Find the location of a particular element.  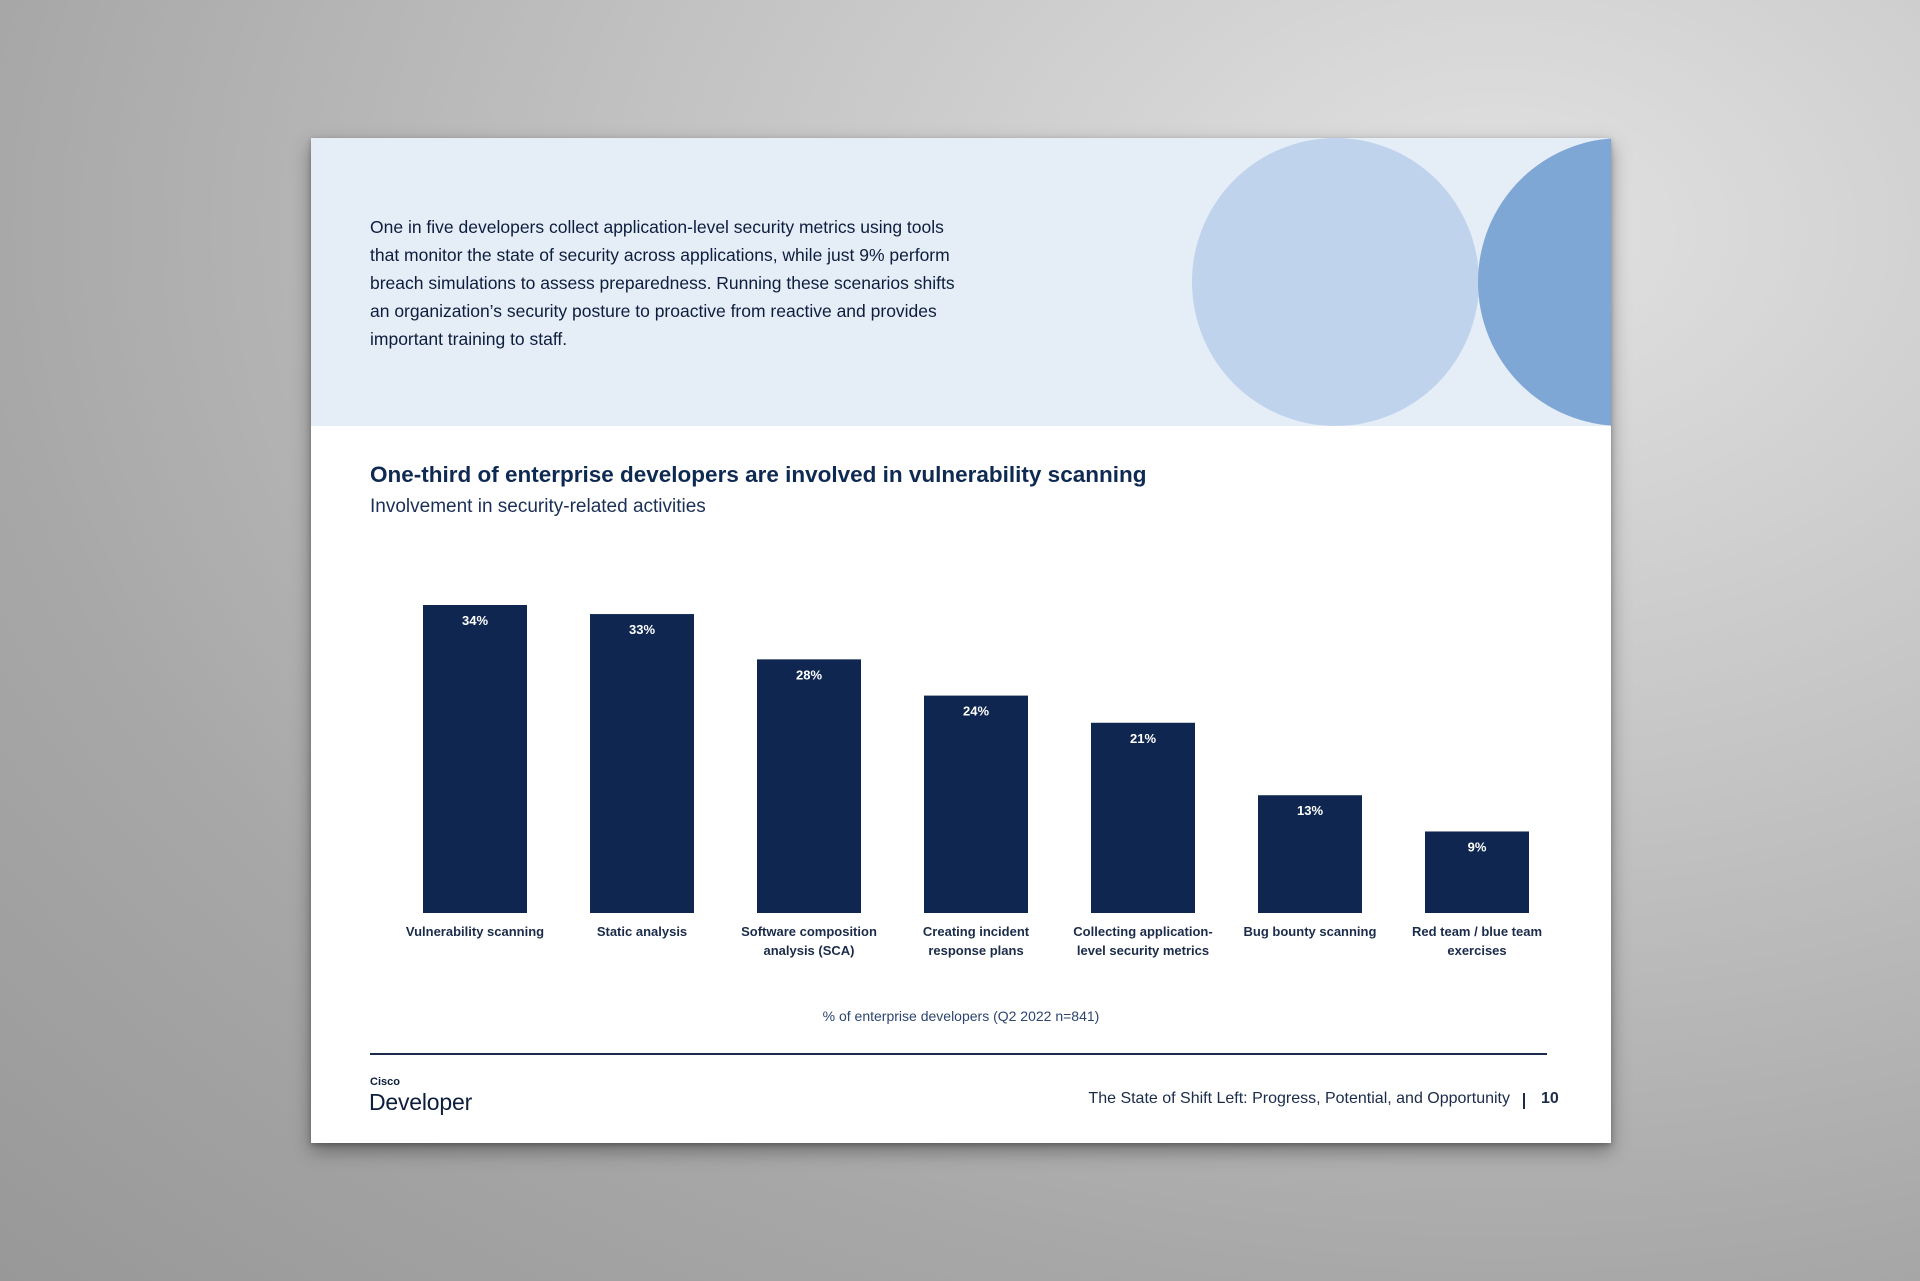

bar-value-label-3: 24% is located at coordinates (976, 711).